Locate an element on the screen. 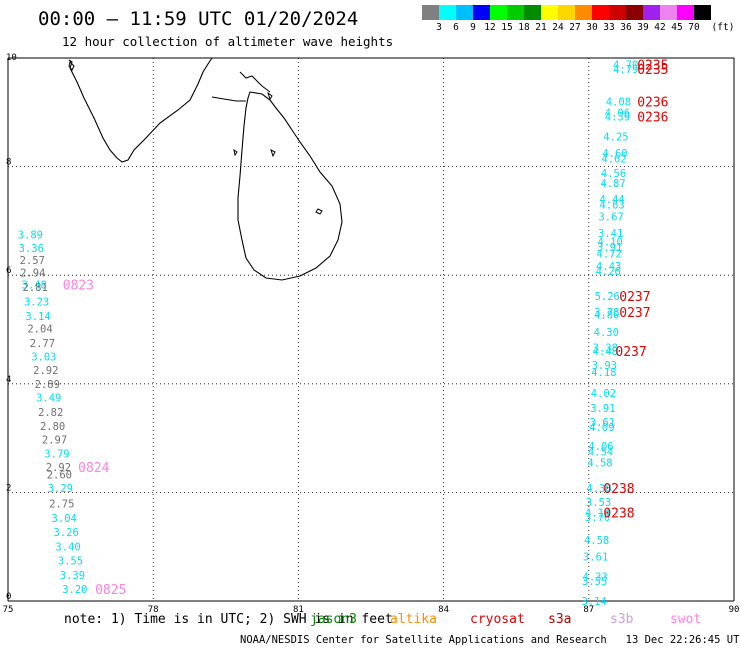  swh-value: 3.04 is located at coordinates (64, 519).